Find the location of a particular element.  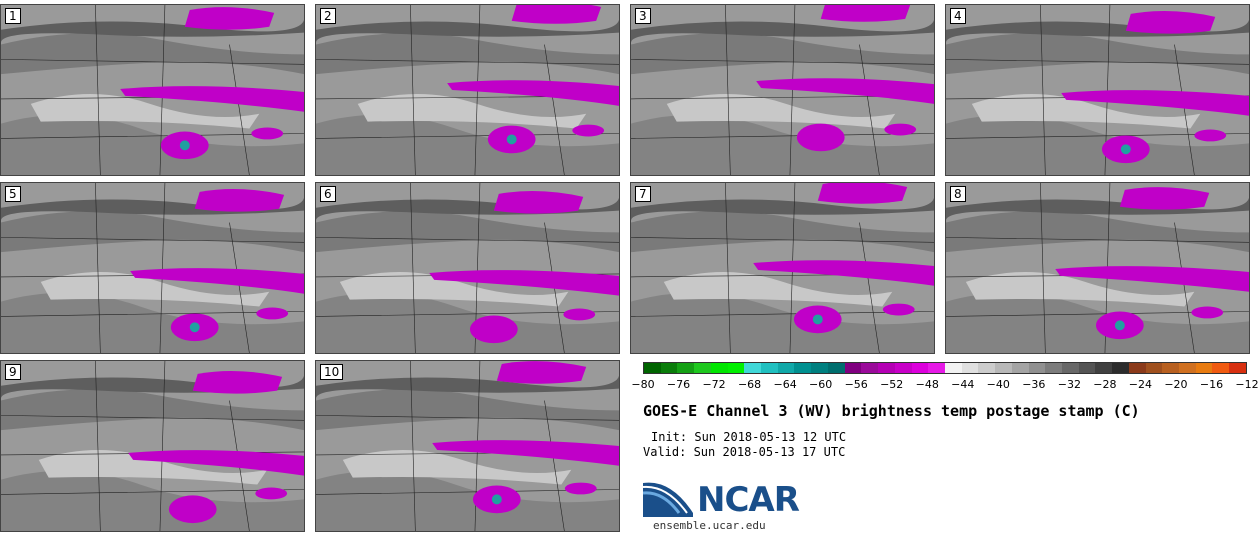

ensemble-member-panel: 9 is located at coordinates (152, 446).